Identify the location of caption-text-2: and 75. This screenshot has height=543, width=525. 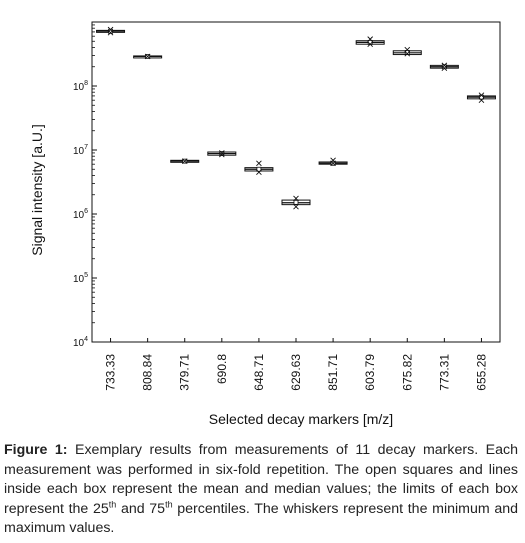
(141, 508).